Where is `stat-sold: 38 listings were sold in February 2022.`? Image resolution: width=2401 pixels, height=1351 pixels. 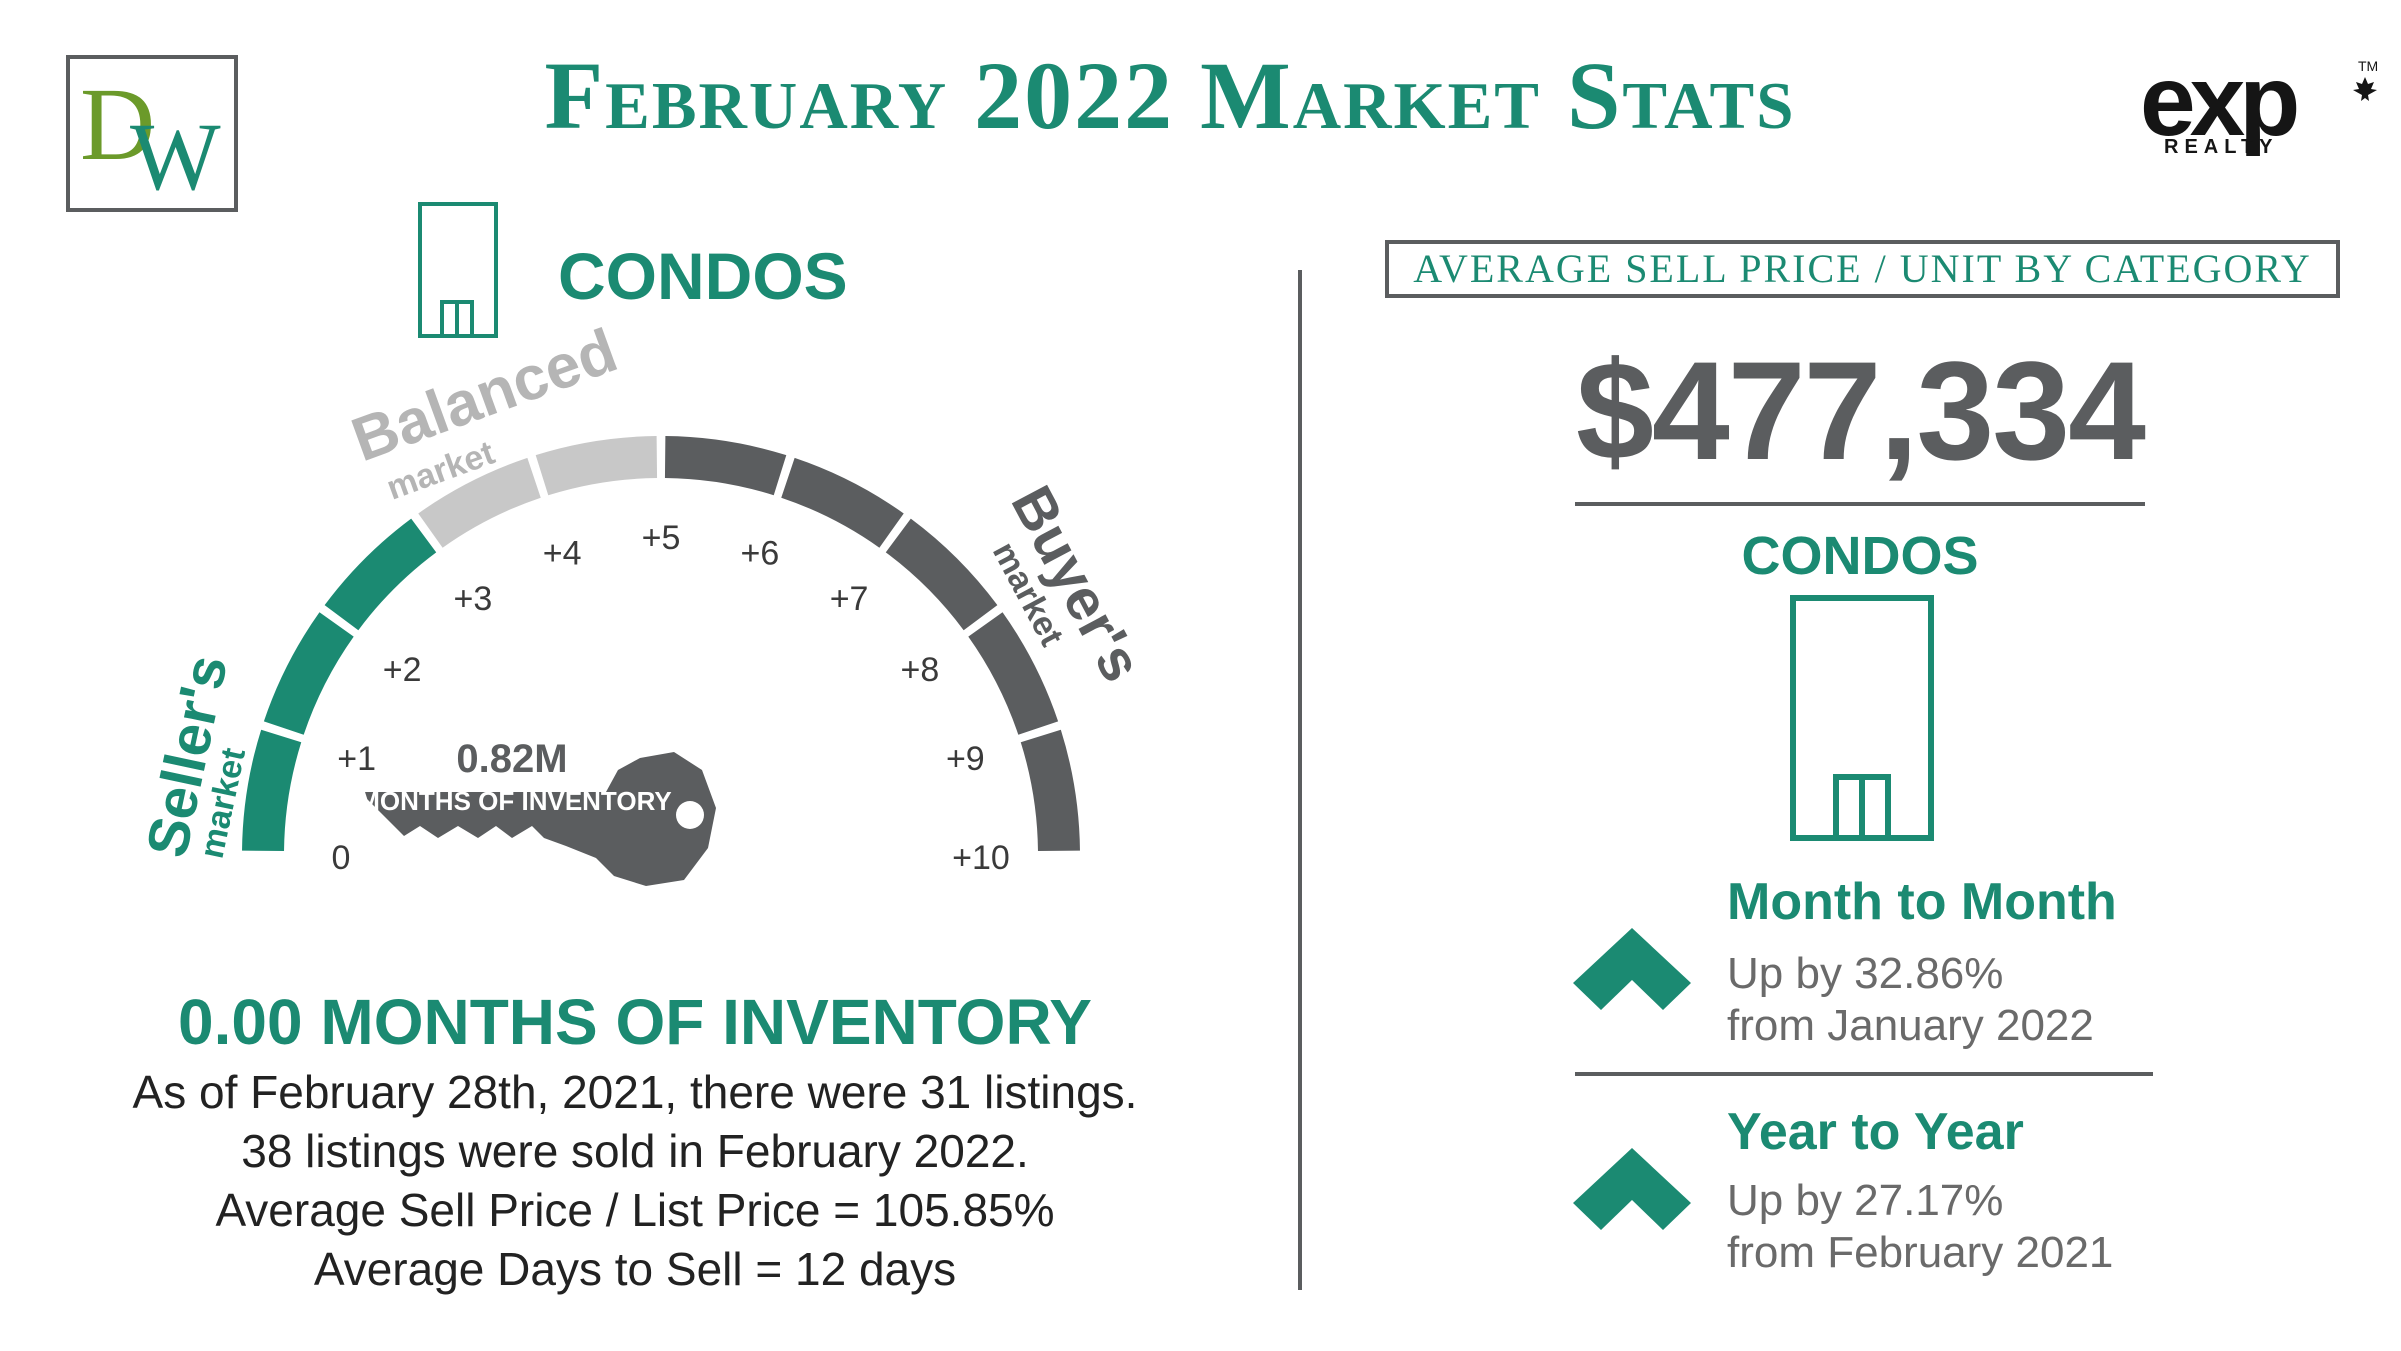
stat-sold: 38 listings were sold in February 2022. is located at coordinates (635, 1151).